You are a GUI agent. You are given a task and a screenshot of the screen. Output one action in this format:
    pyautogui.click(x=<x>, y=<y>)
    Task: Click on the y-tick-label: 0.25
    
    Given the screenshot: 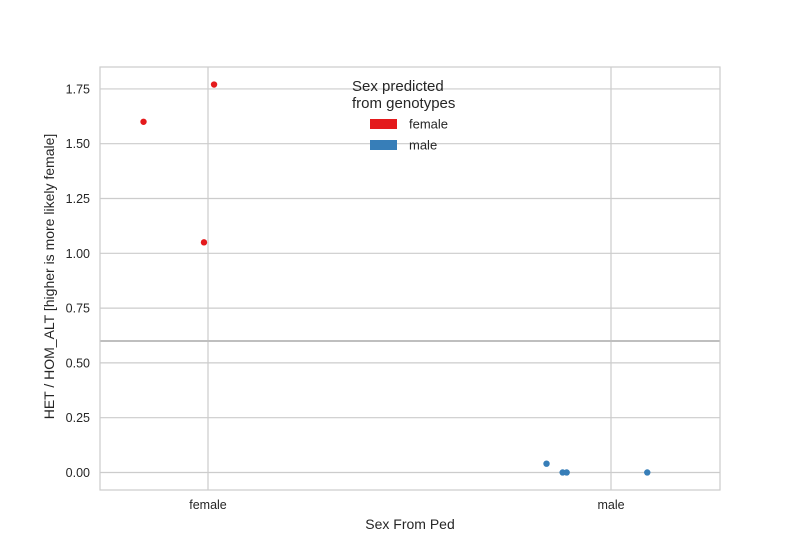 What is the action you would take?
    pyautogui.click(x=78, y=418)
    